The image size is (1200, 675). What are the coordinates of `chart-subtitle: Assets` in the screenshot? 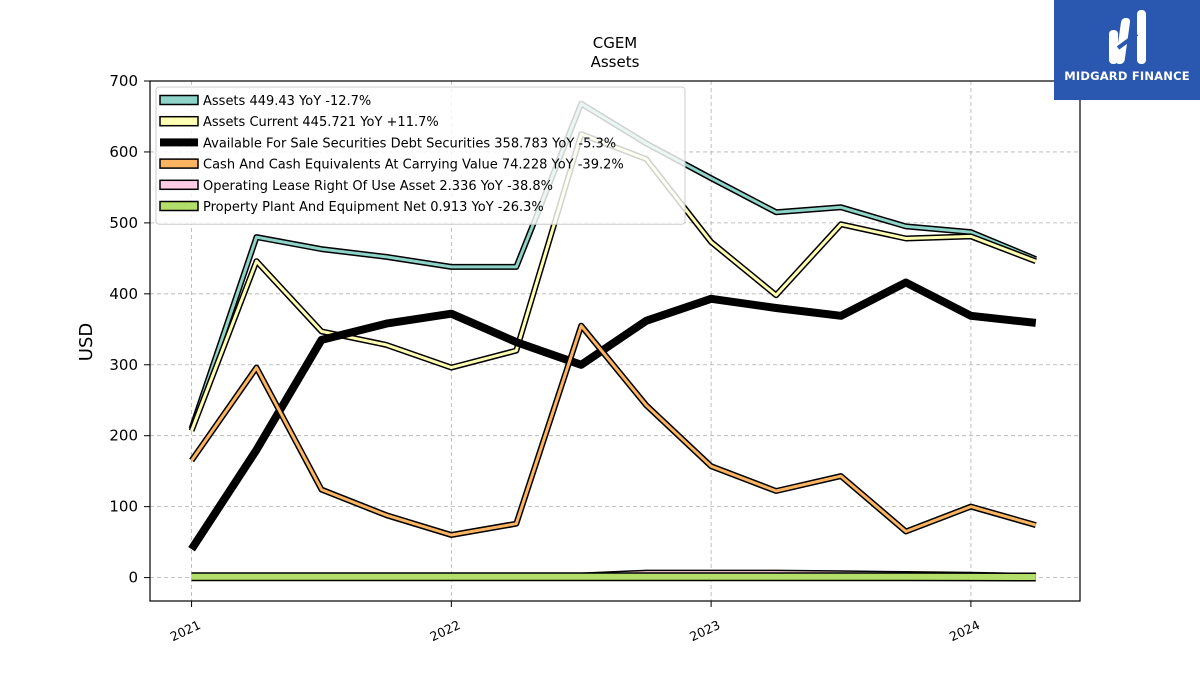 It's located at (615, 62).